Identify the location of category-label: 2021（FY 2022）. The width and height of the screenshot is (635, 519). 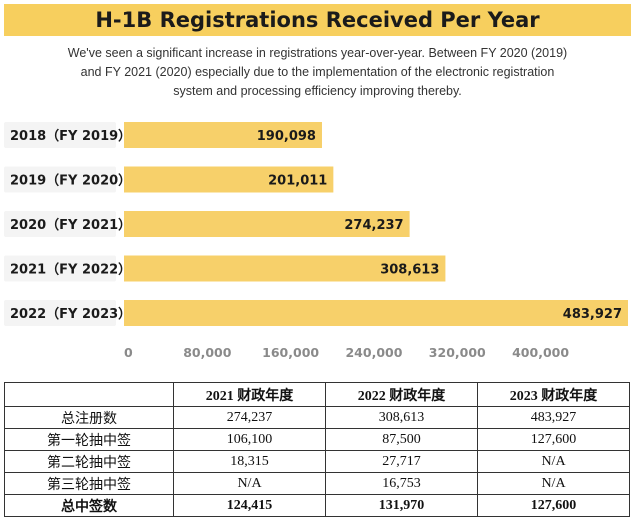
(70, 270).